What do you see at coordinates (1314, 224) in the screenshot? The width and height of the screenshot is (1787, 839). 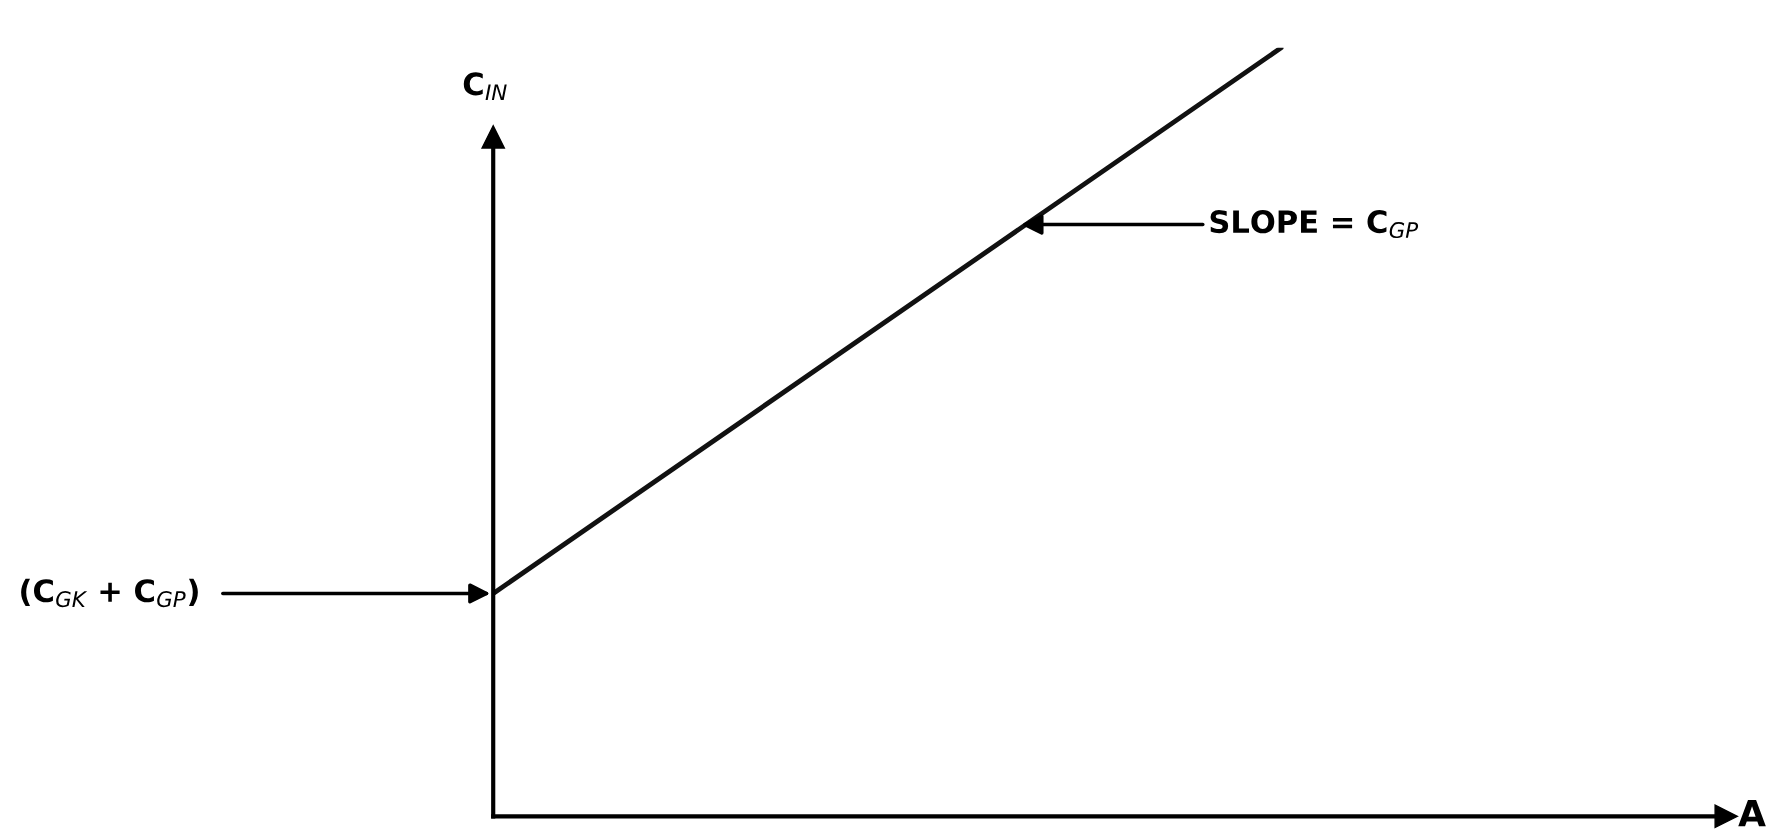 I see `annotation: SLOPE = C$_{GP}$` at bounding box center [1314, 224].